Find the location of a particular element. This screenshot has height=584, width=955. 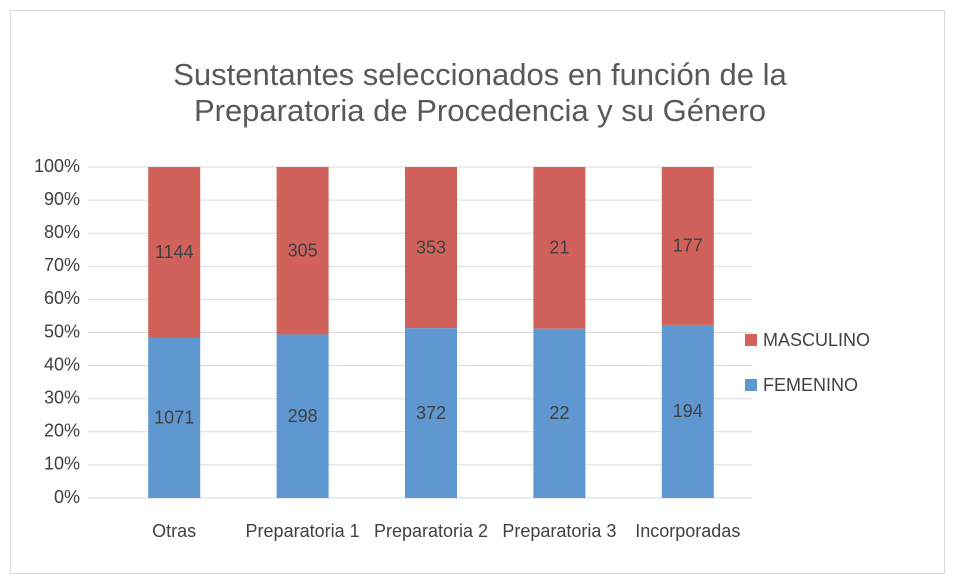

legend-label: MASCULINO is located at coordinates (816, 340).